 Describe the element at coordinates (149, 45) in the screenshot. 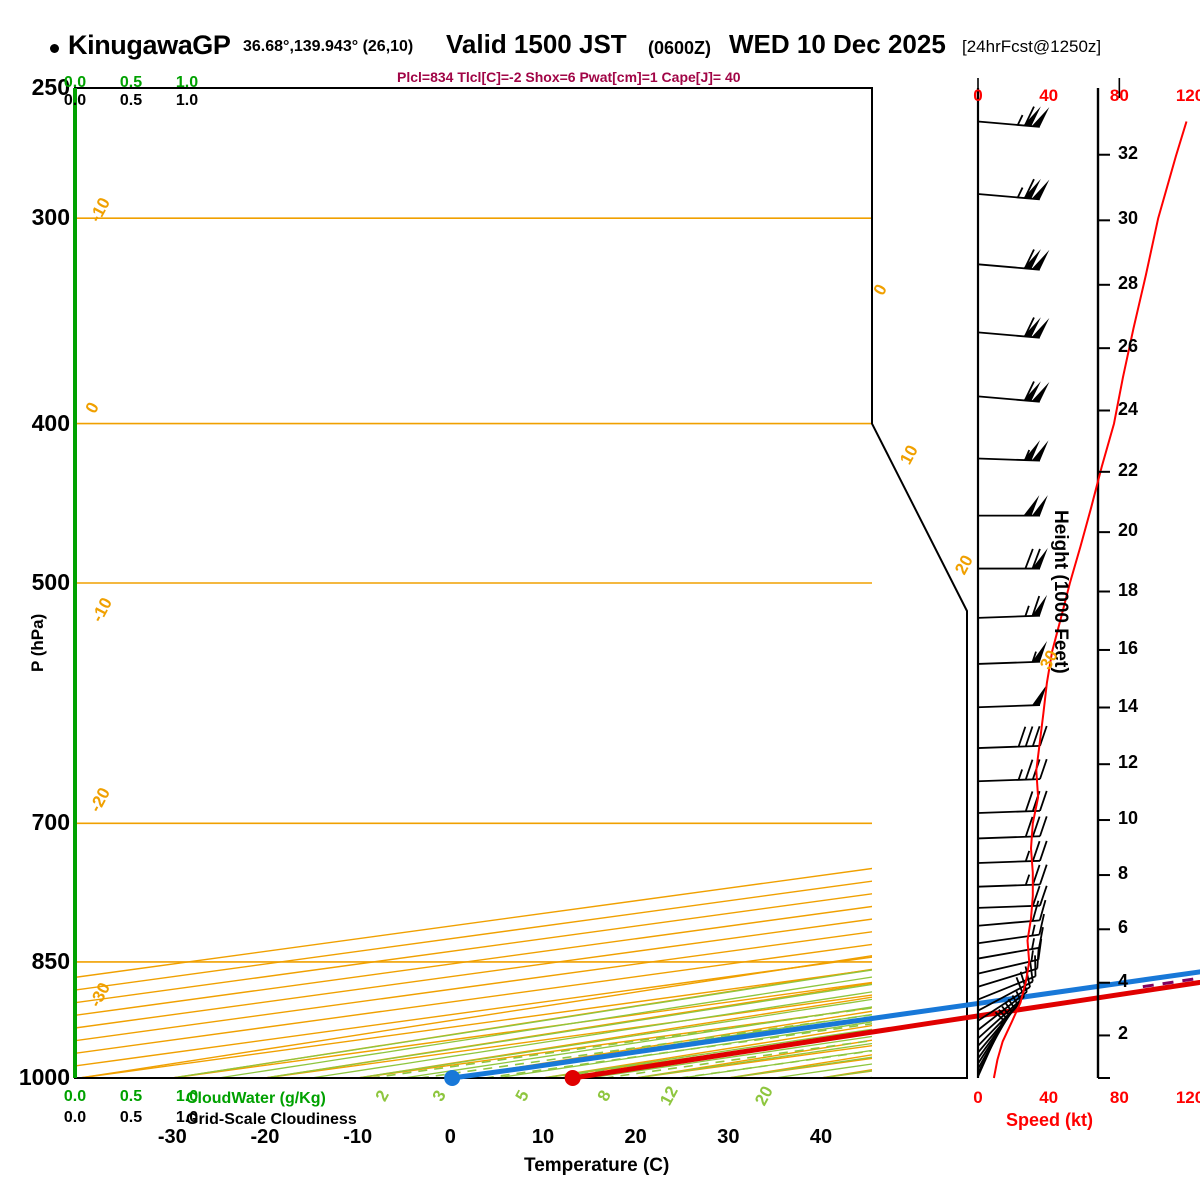

I see `station-name: KinugawaGP` at that location.